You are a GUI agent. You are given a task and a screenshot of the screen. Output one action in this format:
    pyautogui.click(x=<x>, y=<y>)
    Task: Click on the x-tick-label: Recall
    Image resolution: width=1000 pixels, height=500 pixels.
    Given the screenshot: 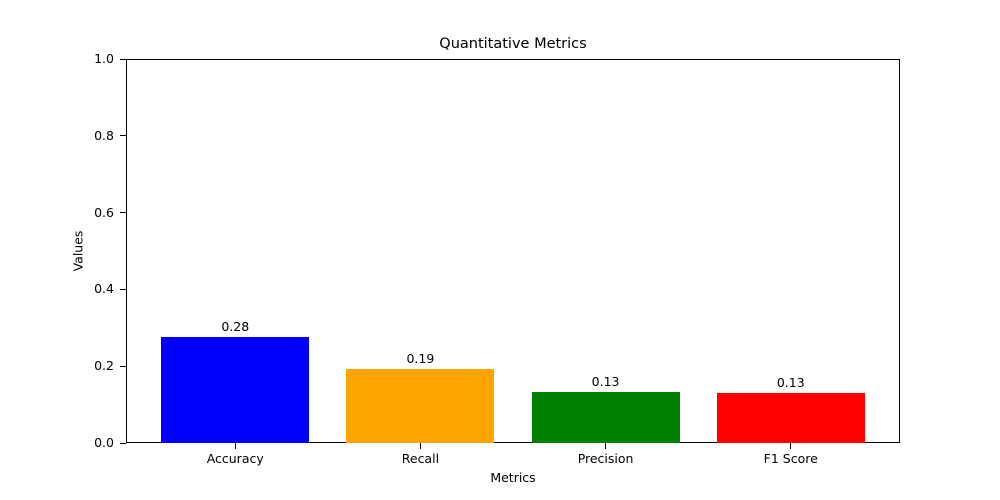 What is the action you would take?
    pyautogui.click(x=420, y=458)
    